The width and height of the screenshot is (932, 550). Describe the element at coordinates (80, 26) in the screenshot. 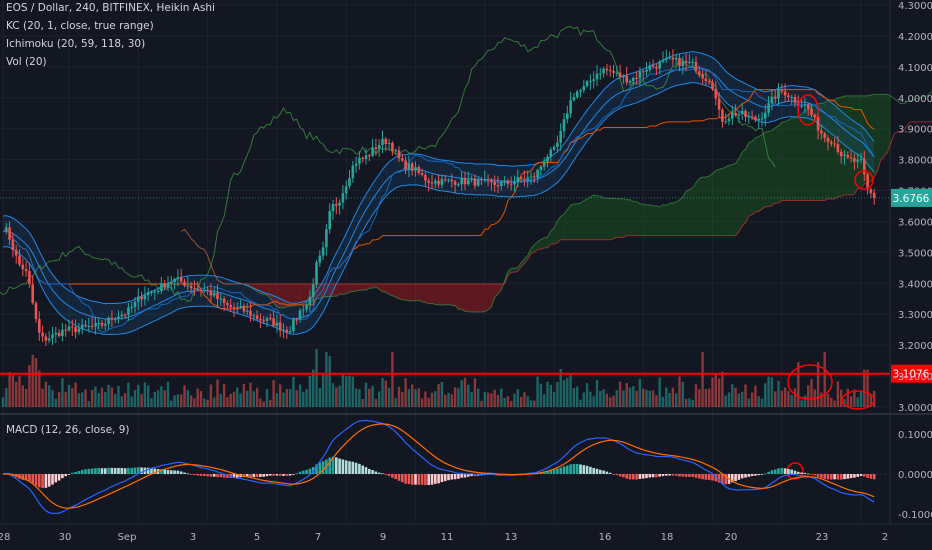

I see `indicator-kc: KC (20, 1, close, true range)` at that location.